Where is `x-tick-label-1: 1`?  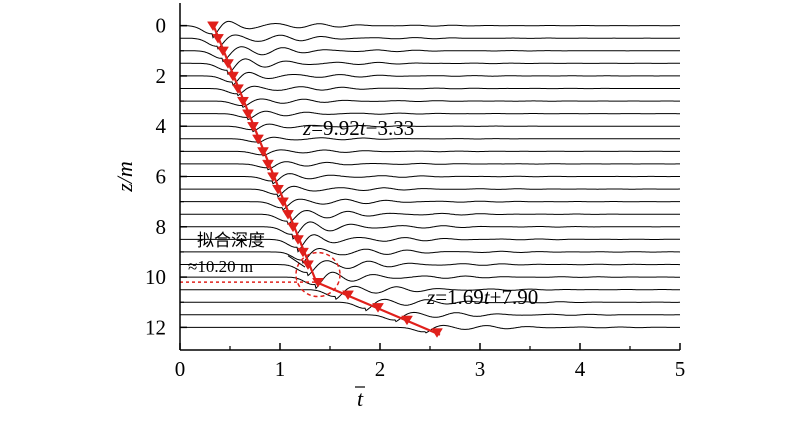
x-tick-label-1: 1 is located at coordinates (280, 369).